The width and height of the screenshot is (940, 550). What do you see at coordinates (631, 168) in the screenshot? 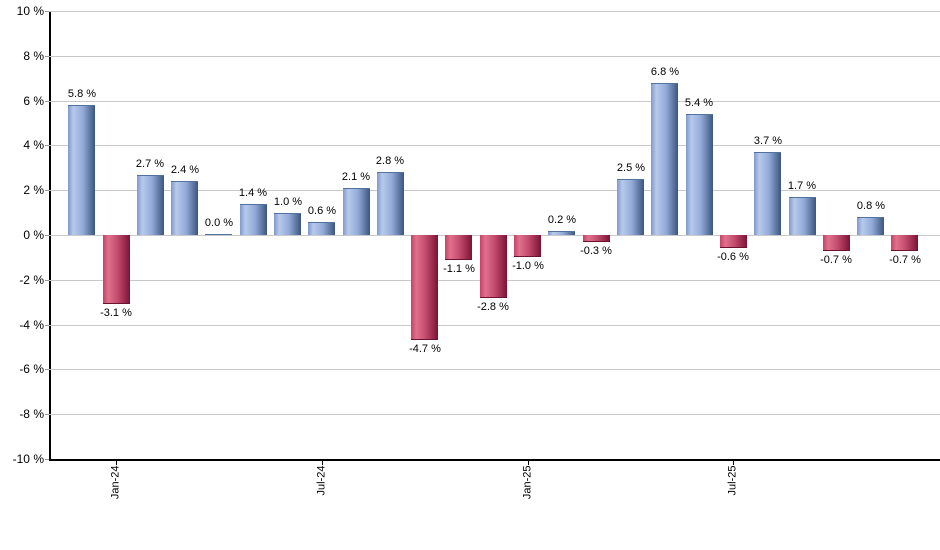
I see `bar-value-label: 2.5 %` at bounding box center [631, 168].